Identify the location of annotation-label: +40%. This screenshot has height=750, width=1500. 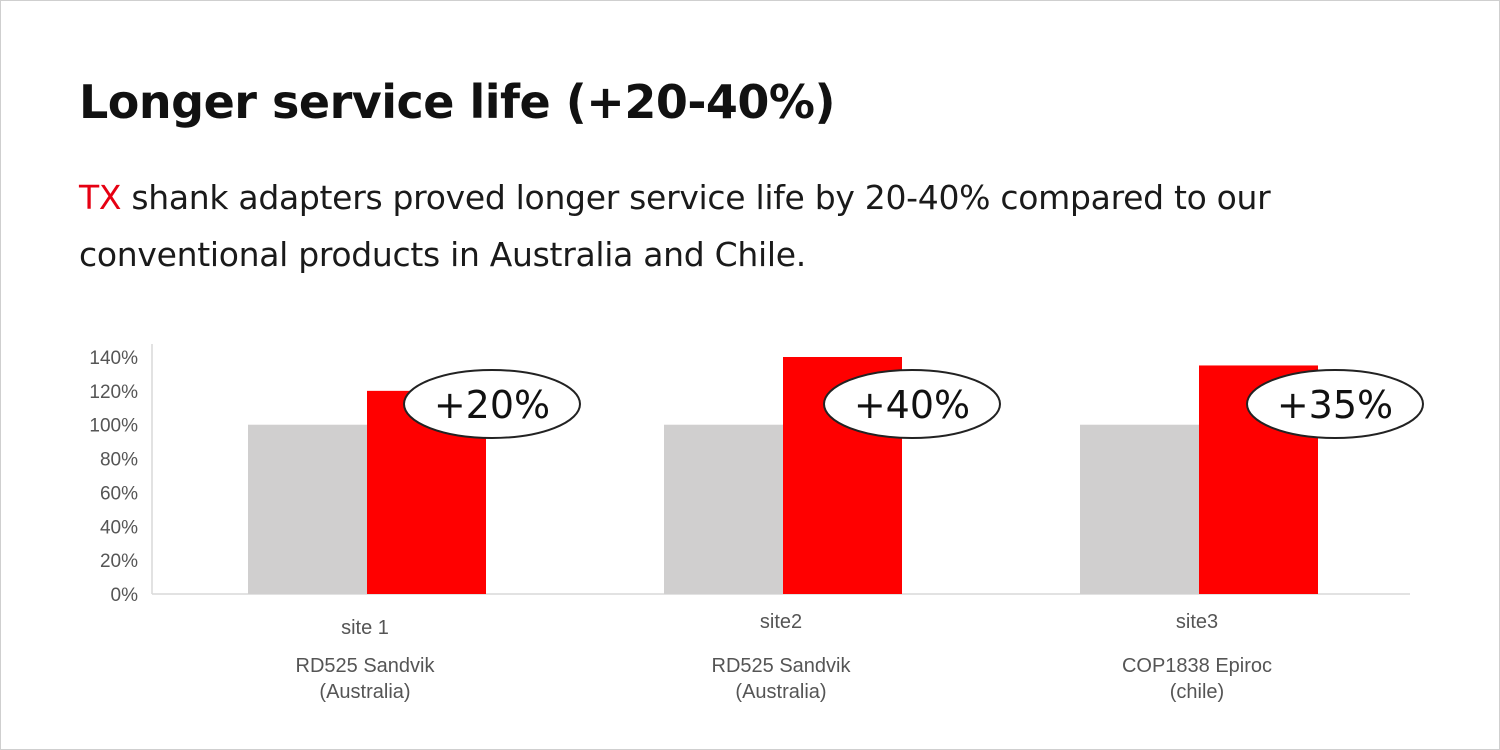
(912, 405).